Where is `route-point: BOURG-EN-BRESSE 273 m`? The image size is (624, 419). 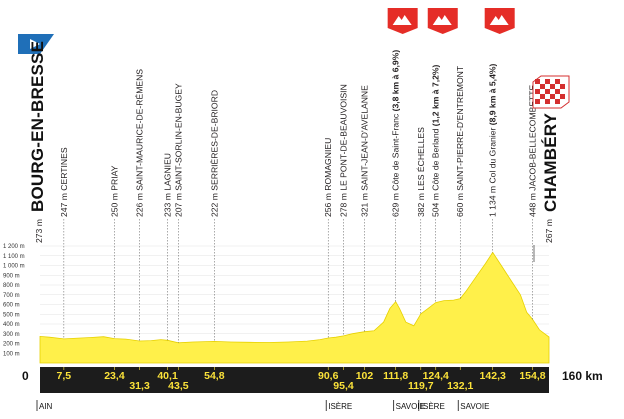
route-point: BOURG-EN-BRESSE 273 m is located at coordinates (36, 138).